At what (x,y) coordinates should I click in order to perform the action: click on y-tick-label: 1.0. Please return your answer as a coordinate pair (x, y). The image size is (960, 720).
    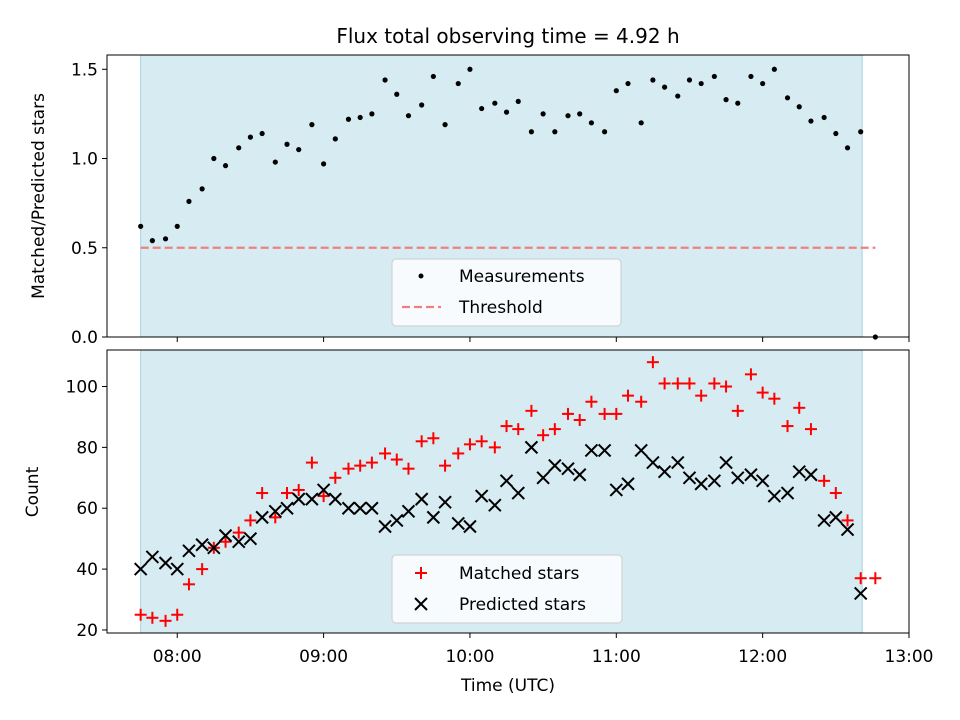
    Looking at the image, I should click on (84, 160).